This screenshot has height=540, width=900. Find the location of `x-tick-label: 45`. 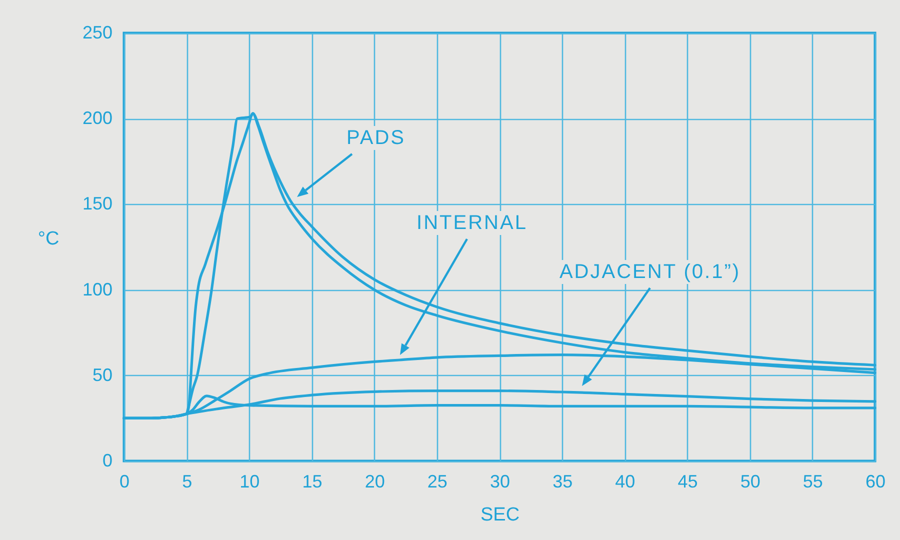

x-tick-label: 45 is located at coordinates (688, 482).